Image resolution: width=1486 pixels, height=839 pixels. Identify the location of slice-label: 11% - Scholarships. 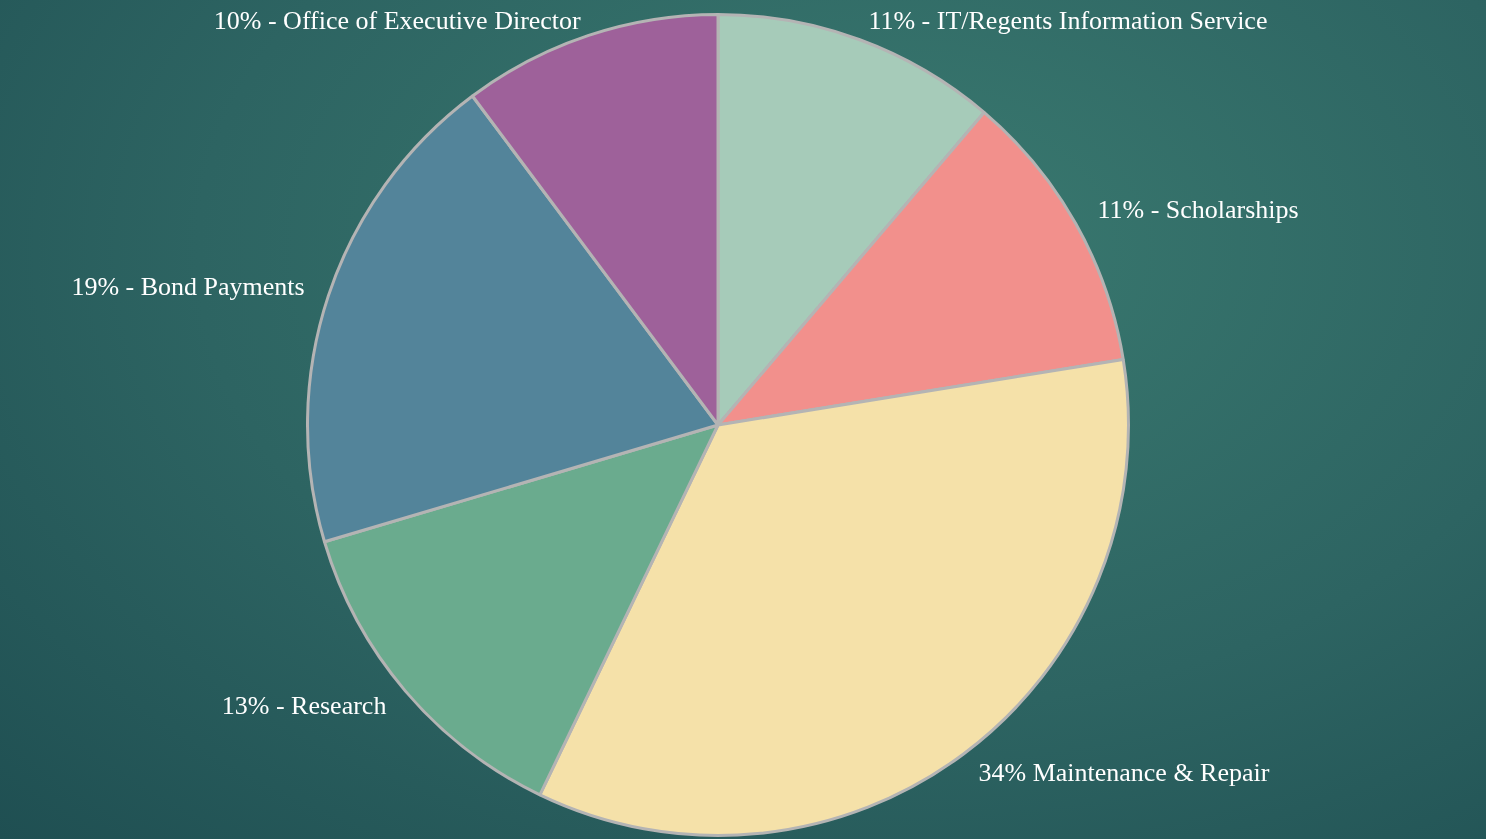
(1198, 210).